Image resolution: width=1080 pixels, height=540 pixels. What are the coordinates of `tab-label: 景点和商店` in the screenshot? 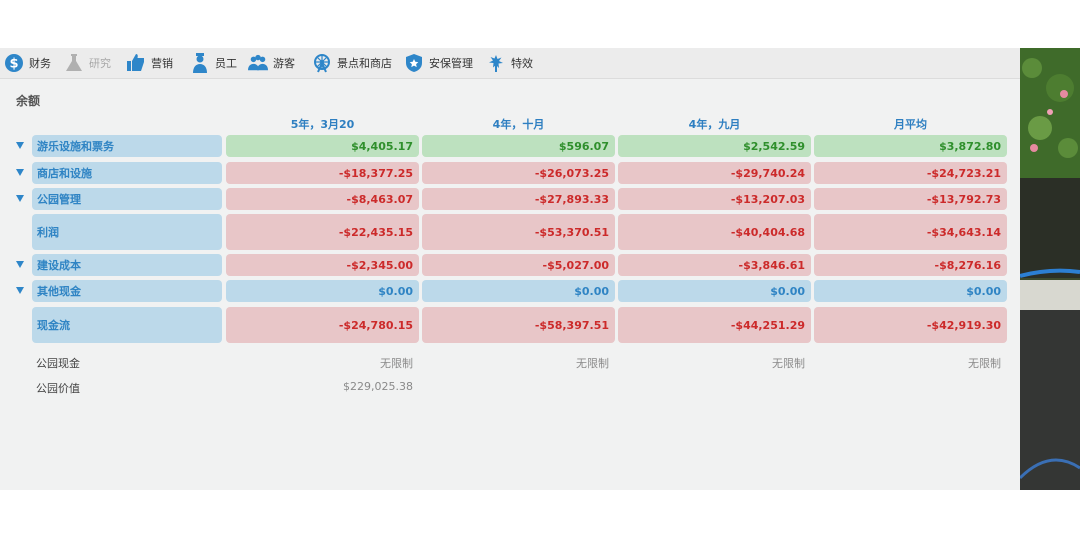 It's located at (364, 63).